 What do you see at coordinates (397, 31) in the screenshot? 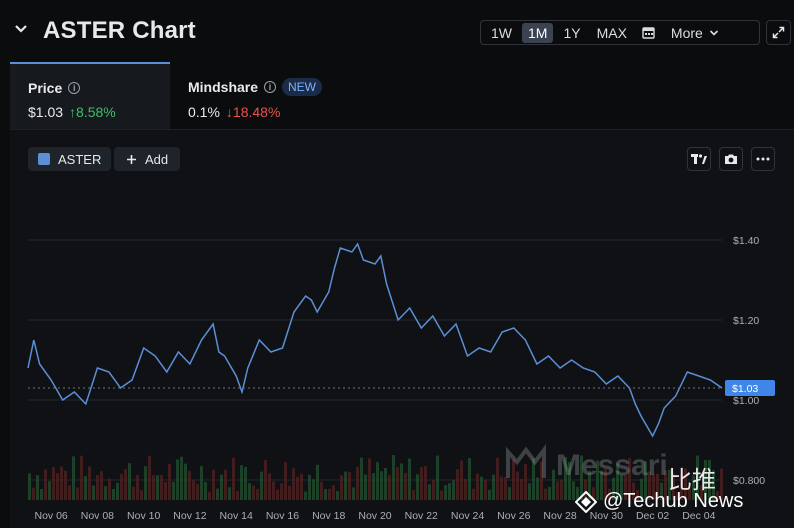
I see `chart-header: ASTER Chart 1W 1M 1Y MAX More` at bounding box center [397, 31].